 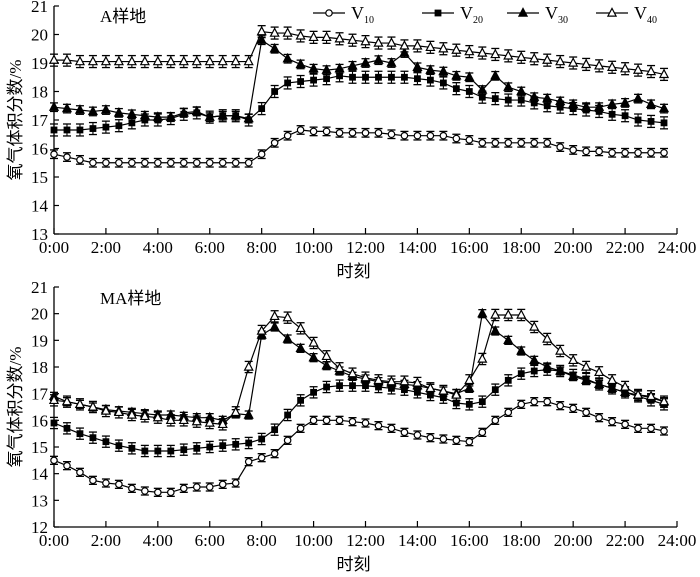 What do you see at coordinates (39, 287) in the screenshot?
I see `y-tick-label: 21` at bounding box center [39, 287].